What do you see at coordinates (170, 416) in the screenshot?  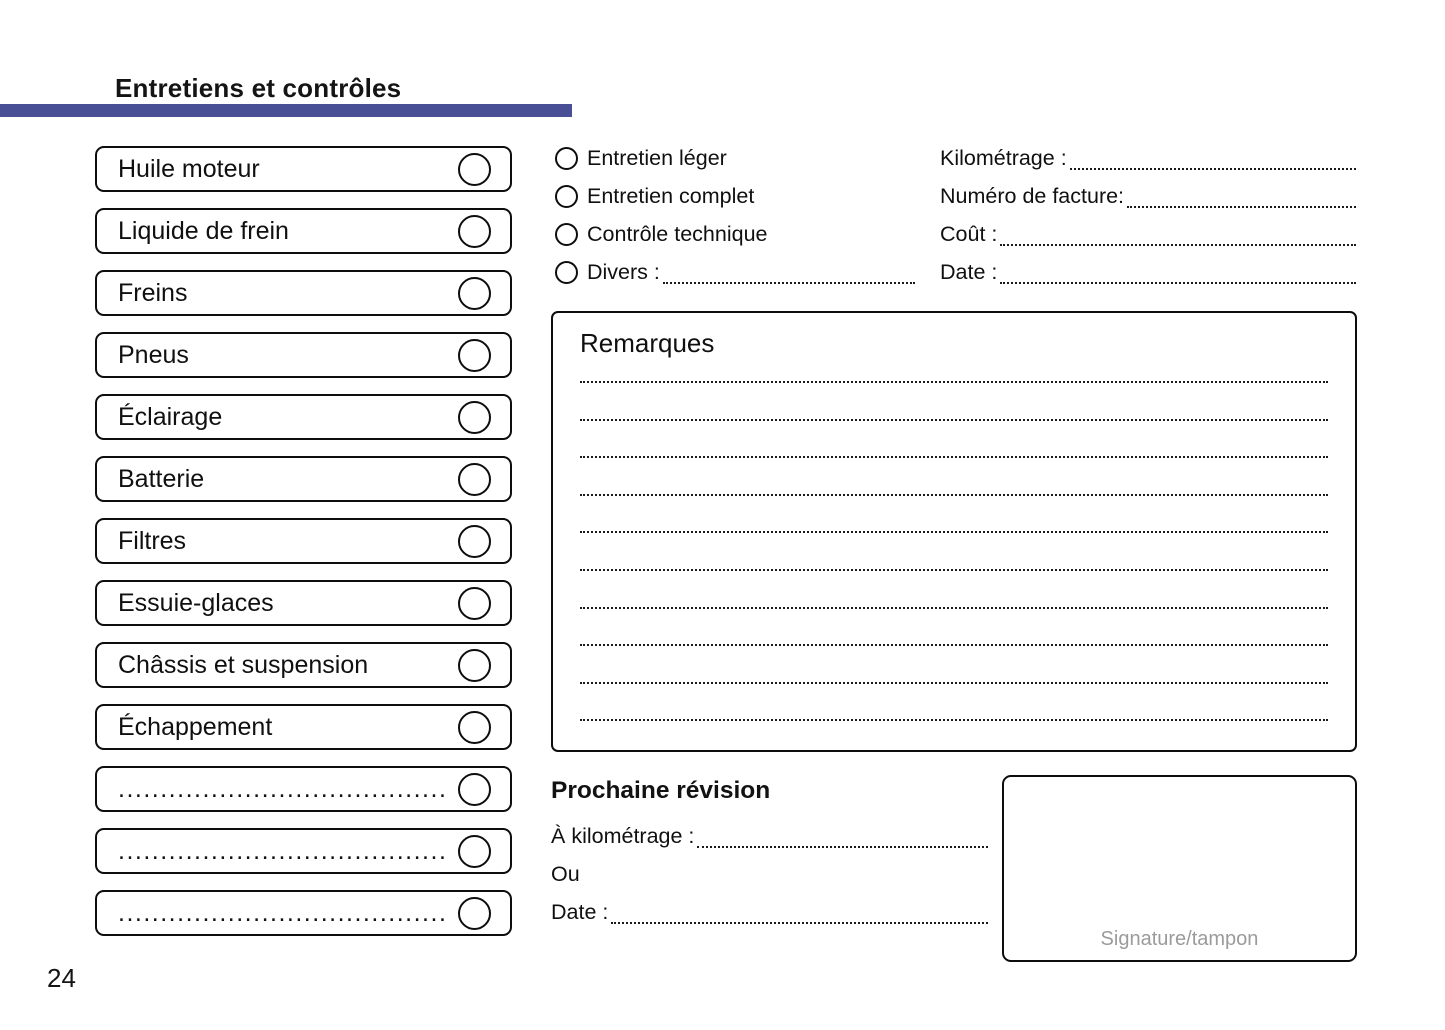 I see `checklist-item-label: Éclairage` at bounding box center [170, 416].